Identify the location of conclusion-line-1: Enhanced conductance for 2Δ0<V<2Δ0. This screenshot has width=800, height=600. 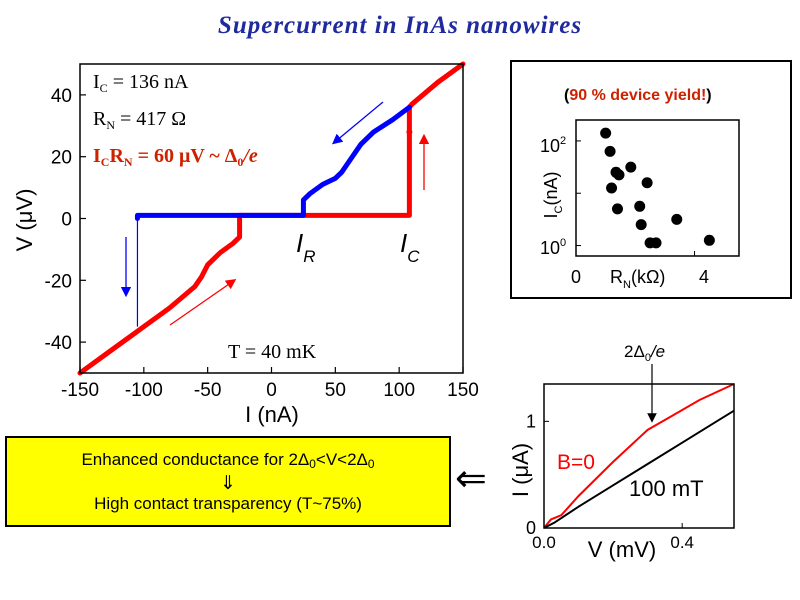
(228, 460).